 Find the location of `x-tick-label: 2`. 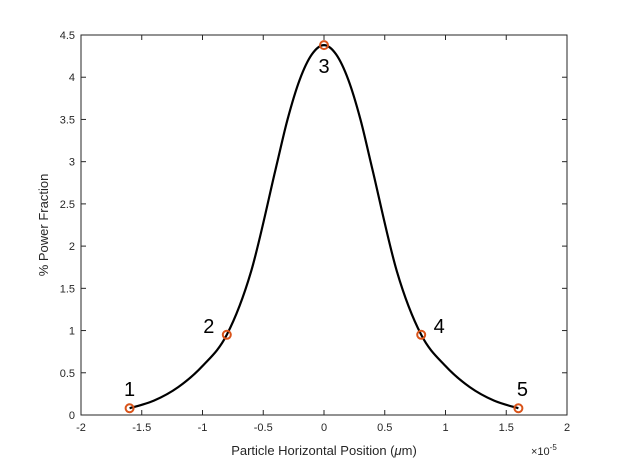

x-tick-label: 2 is located at coordinates (567, 428).